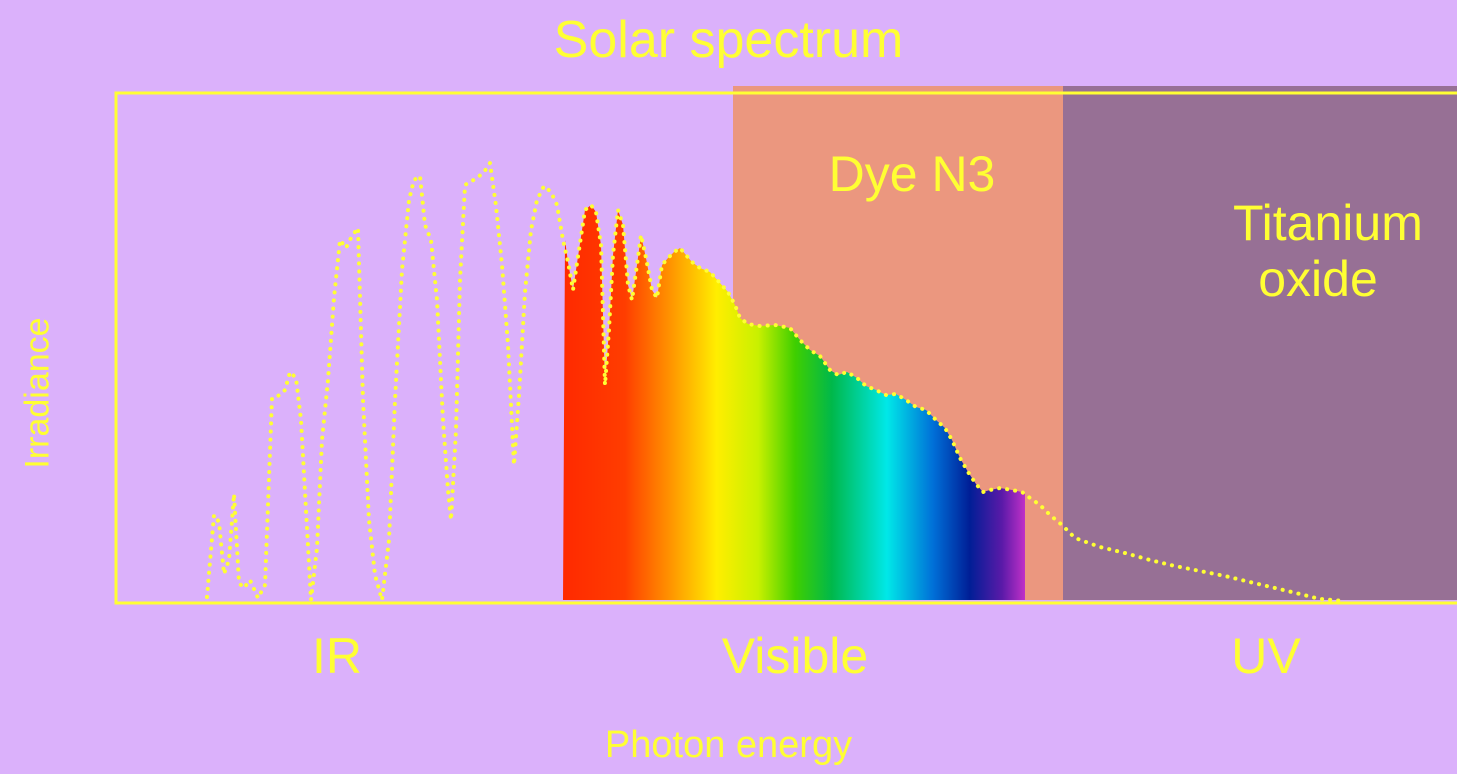 Image resolution: width=1457 pixels, height=774 pixels. Describe the element at coordinates (912, 174) in the screenshot. I see `band-label-dye-n3: Dye N3` at that location.